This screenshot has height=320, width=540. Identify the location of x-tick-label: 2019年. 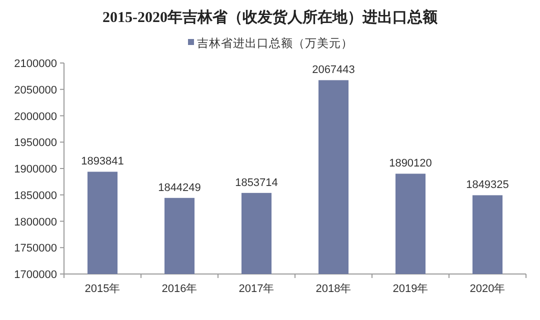
(410, 289).